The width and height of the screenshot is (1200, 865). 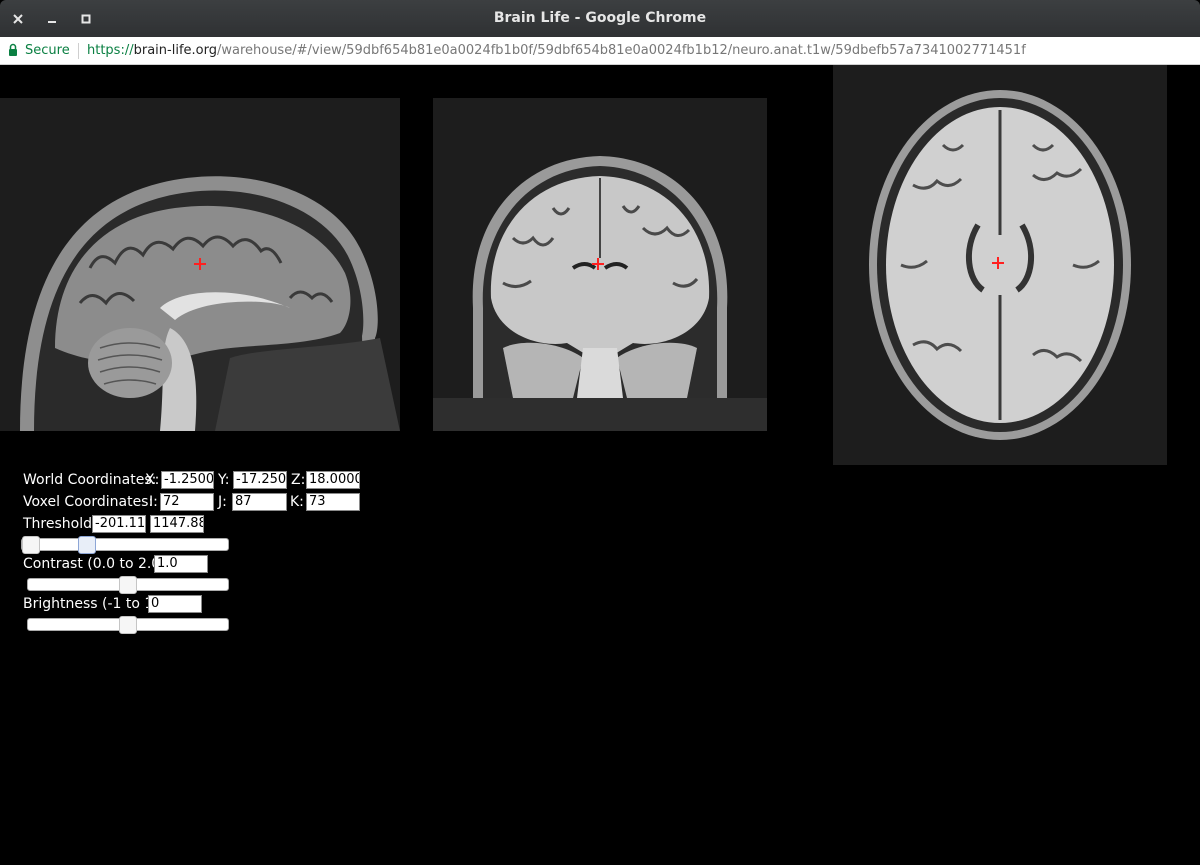 What do you see at coordinates (297, 502) in the screenshot?
I see `voxel-k-label: K:` at bounding box center [297, 502].